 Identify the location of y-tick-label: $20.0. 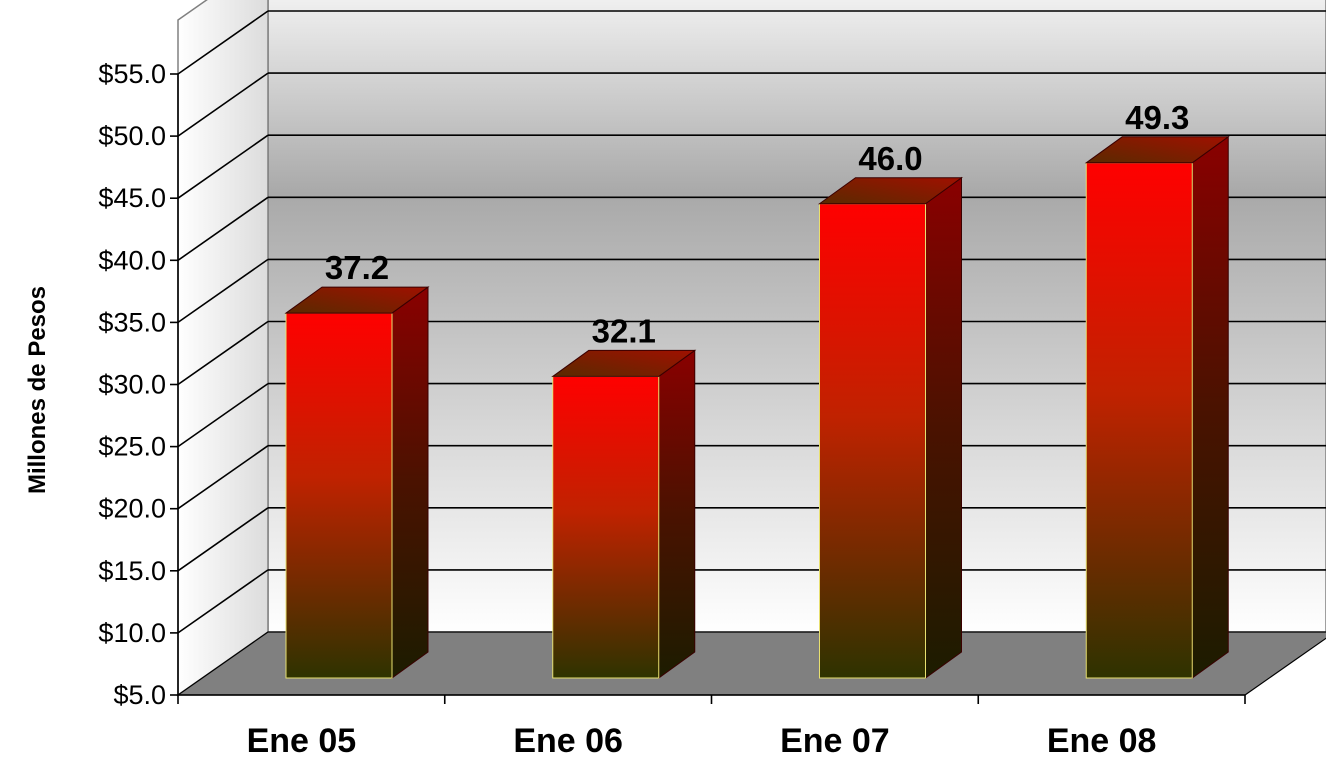
(132, 509).